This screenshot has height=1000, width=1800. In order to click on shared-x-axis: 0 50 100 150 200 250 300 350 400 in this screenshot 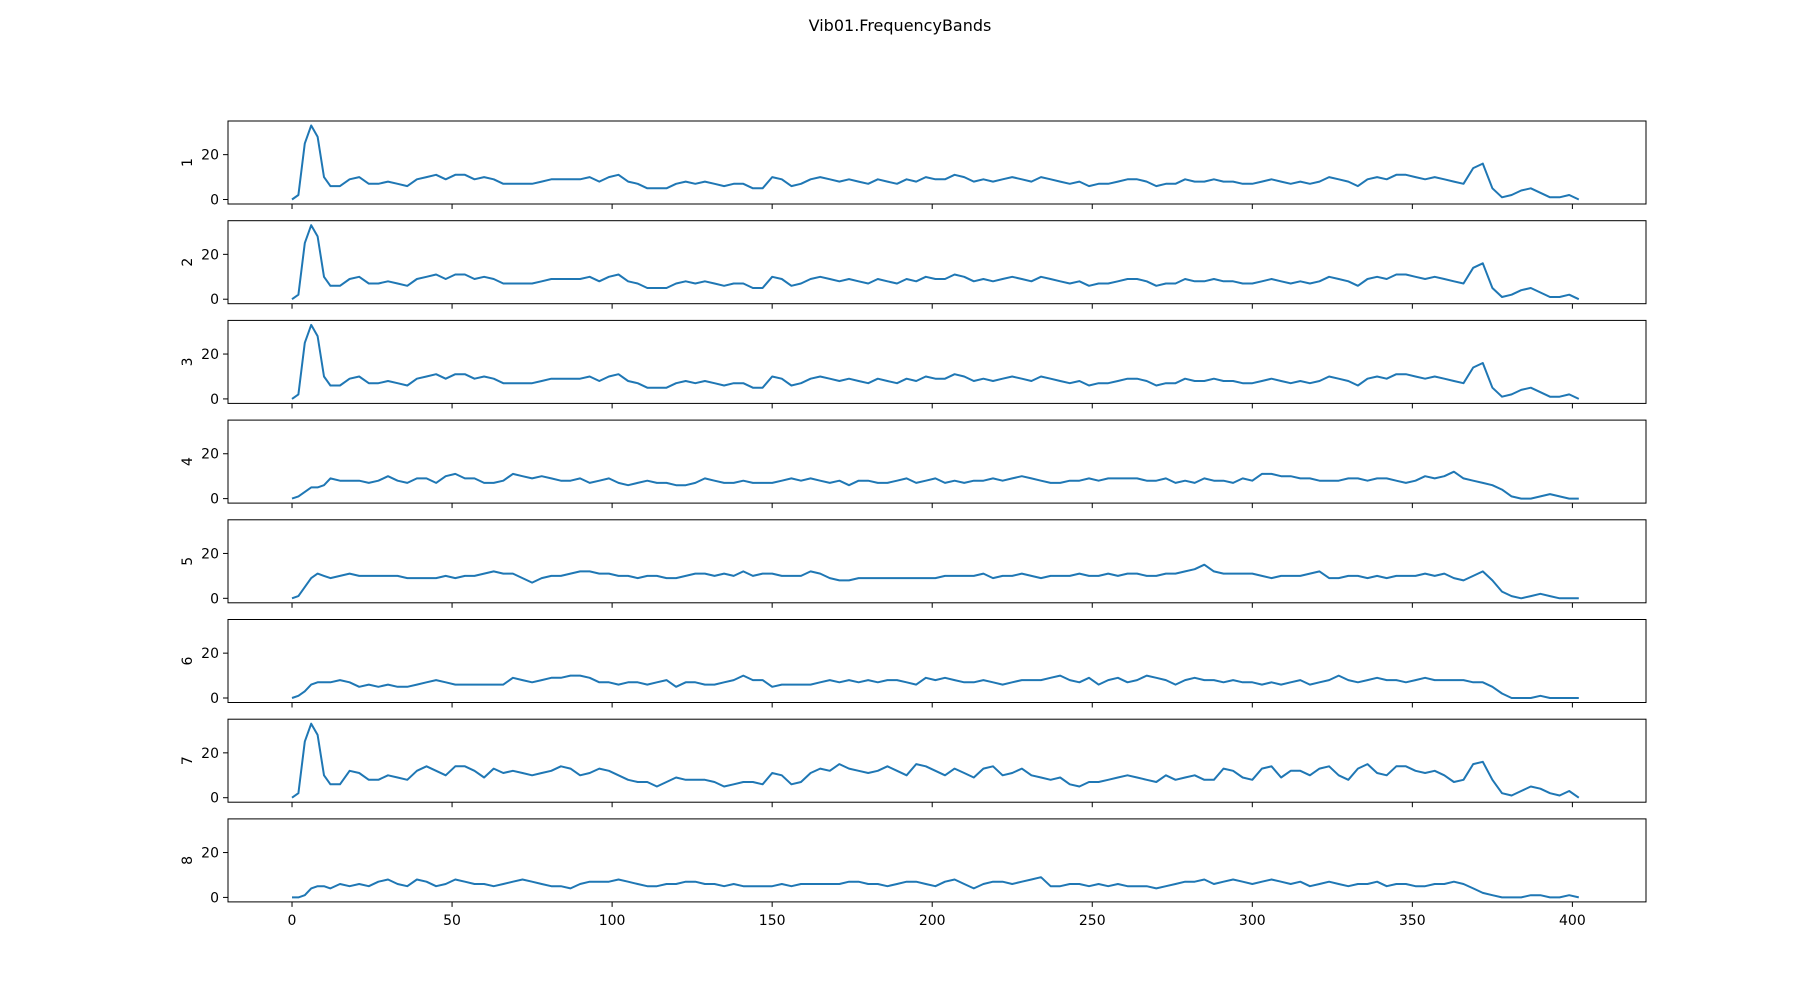, I will do `click(937, 921)`.